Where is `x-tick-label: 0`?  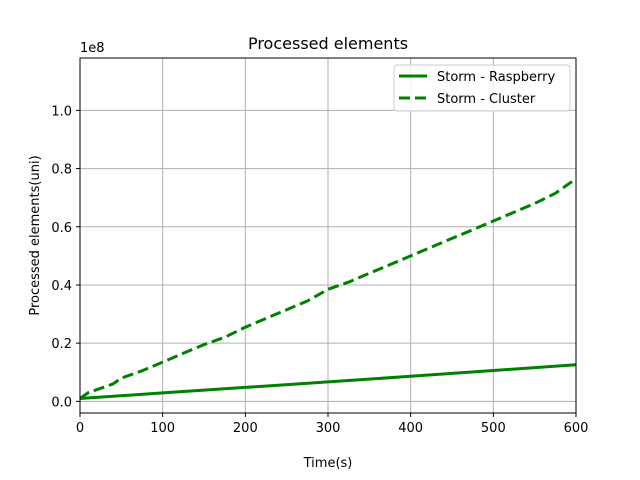 x-tick-label: 0 is located at coordinates (80, 428).